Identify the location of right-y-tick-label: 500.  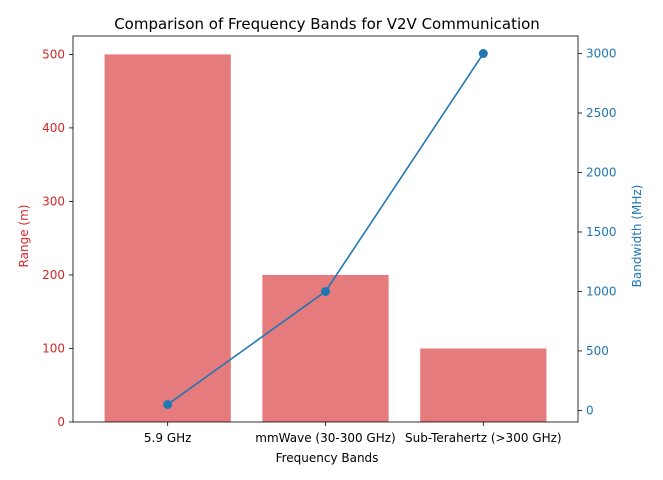
(597, 351).